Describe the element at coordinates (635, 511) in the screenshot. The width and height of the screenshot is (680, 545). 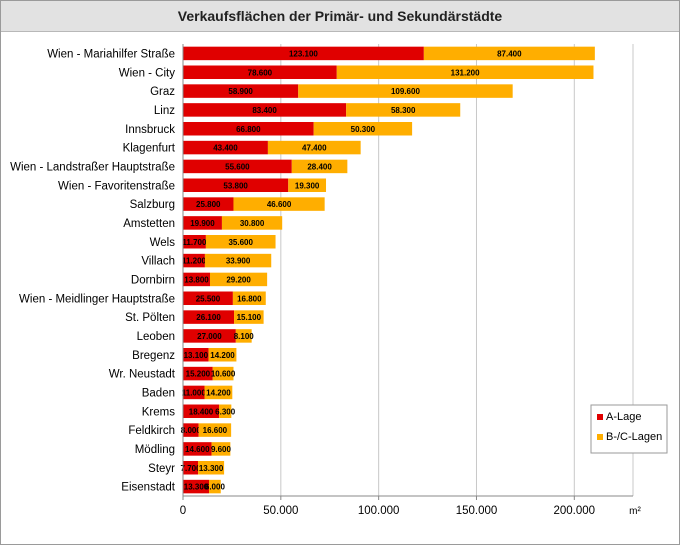
I see `unit-label: m²` at that location.